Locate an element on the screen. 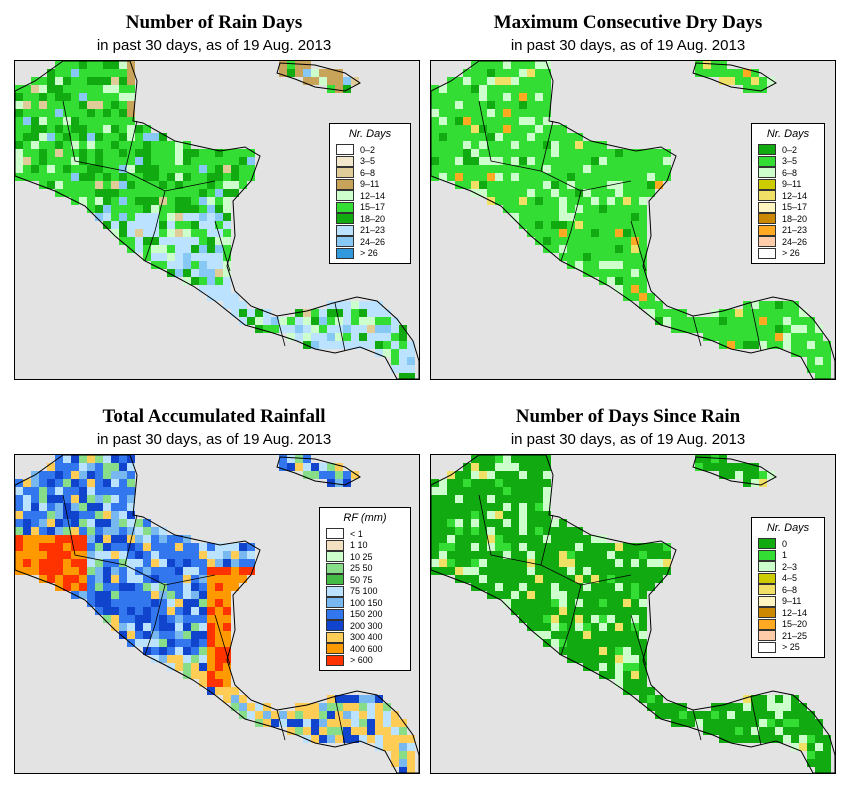 Image resolution: width=851 pixels, height=793 pixels. legend-item: 9–11 is located at coordinates (788, 601).